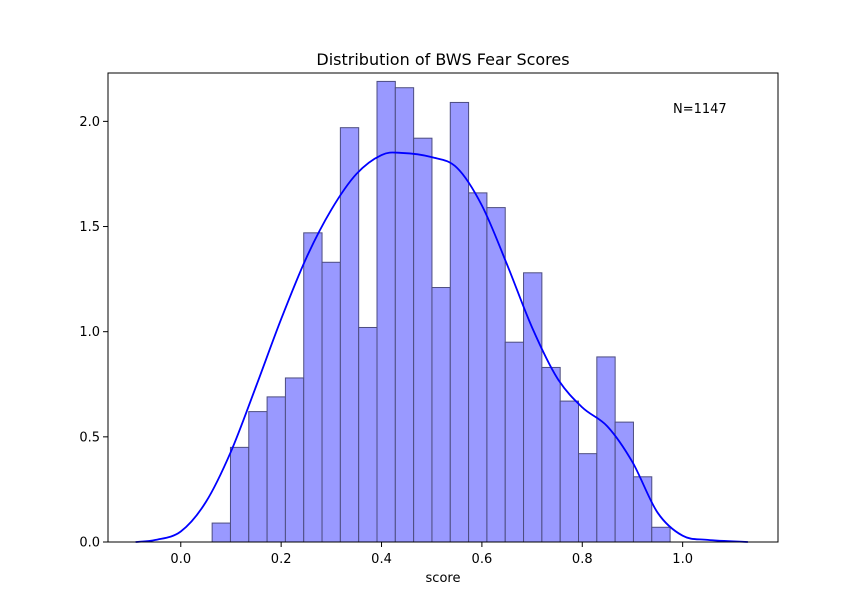 This screenshot has height=609, width=864. What do you see at coordinates (431, 554) in the screenshot?
I see `x-axis-ticks: 0.0 0.2 0.4 0.6 0.8 1.0` at bounding box center [431, 554].